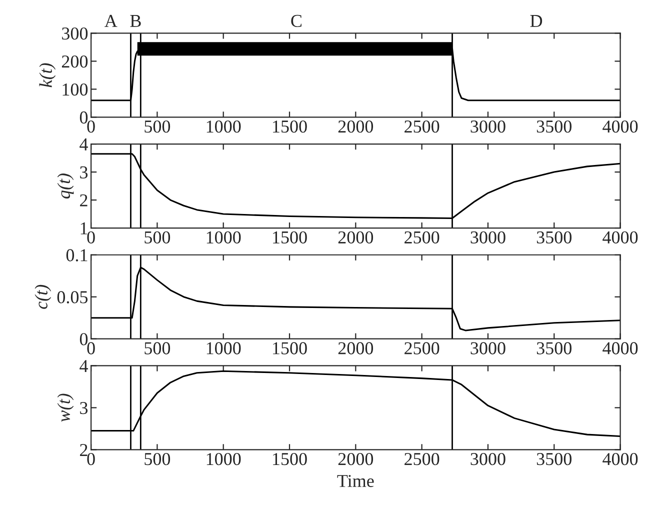 This screenshot has width=655, height=511. What do you see at coordinates (47, 75) in the screenshot?
I see `y-axis-title: k(t)` at bounding box center [47, 75].